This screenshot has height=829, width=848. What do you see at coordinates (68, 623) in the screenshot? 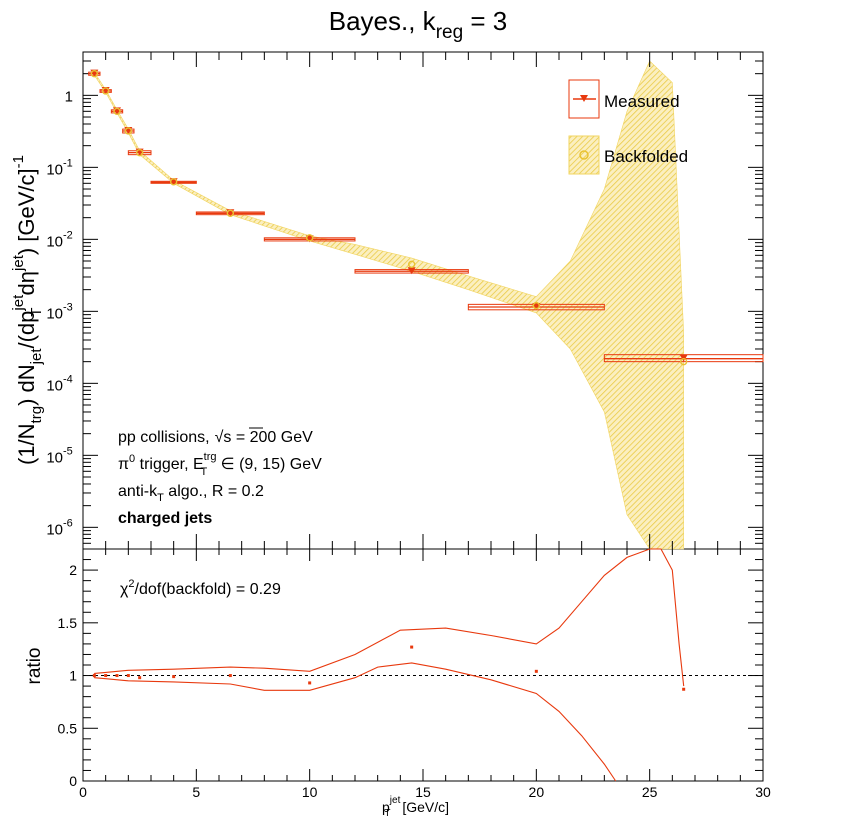
I see `bottom-y-tick-label: 1.5` at bounding box center [68, 623].